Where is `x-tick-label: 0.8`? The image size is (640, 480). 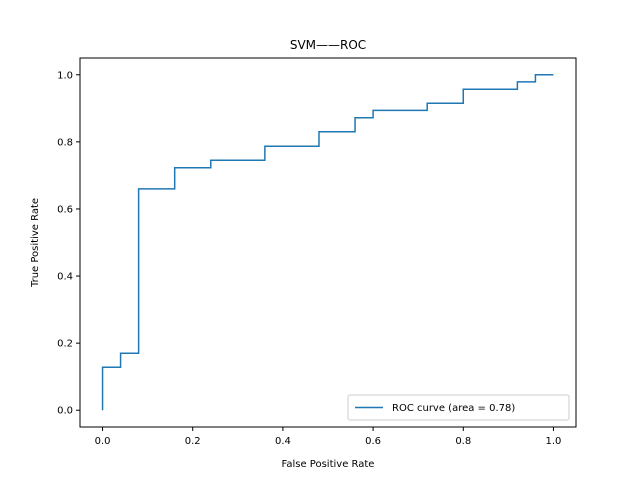
x-tick-label: 0.8 is located at coordinates (463, 441).